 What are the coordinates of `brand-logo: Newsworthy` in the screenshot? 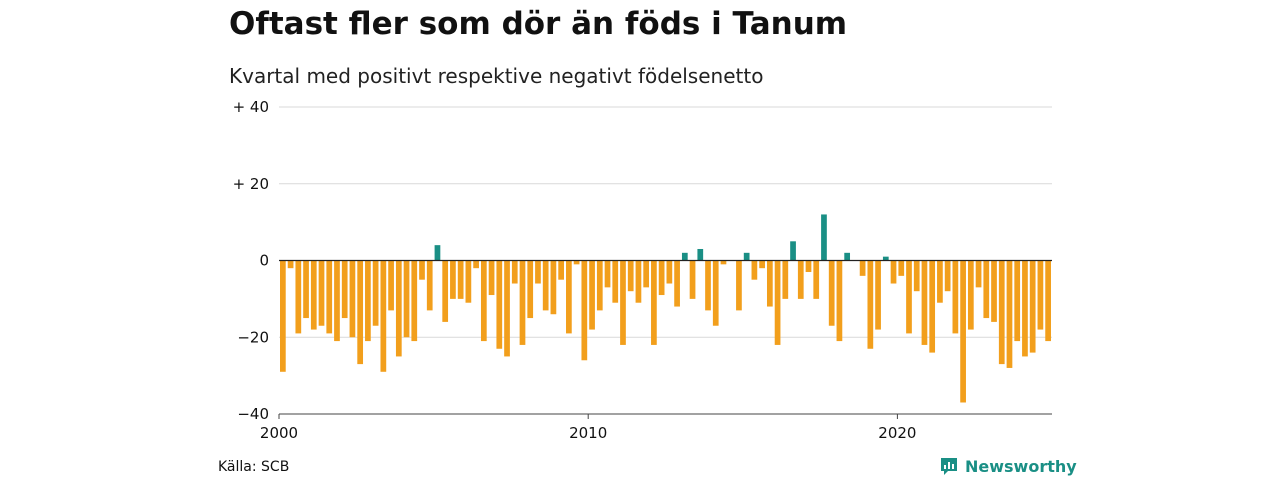 It's located at (1008, 466).